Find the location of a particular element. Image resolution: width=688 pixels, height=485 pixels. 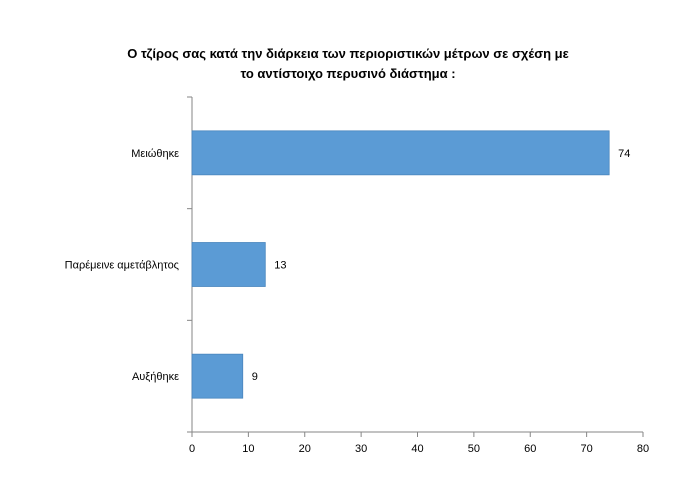

x-tick-label: 60 is located at coordinates (530, 449).